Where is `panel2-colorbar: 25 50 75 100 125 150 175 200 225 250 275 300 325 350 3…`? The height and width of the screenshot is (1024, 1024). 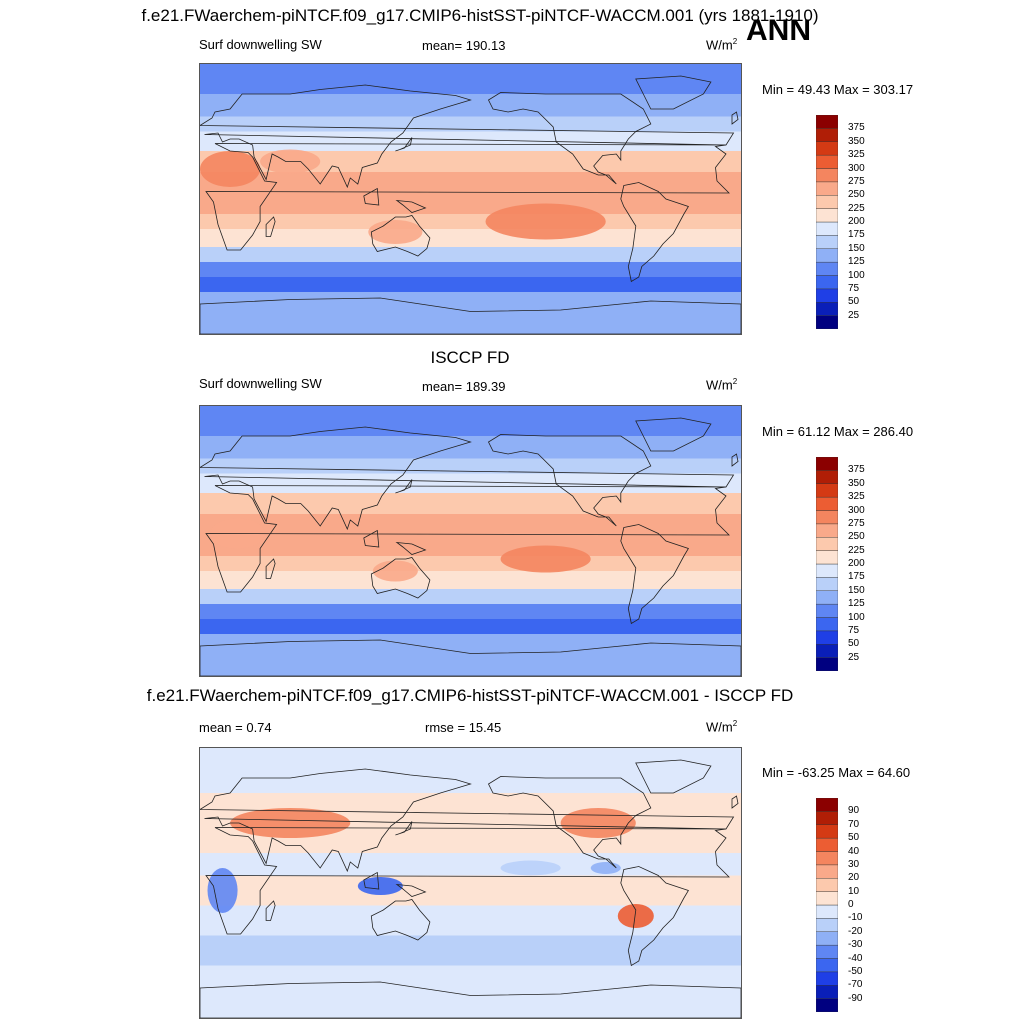 panel2-colorbar: 25 50 75 100 125 150 175 200 225 250 275 300 325 350 3… is located at coordinates (840, 564).